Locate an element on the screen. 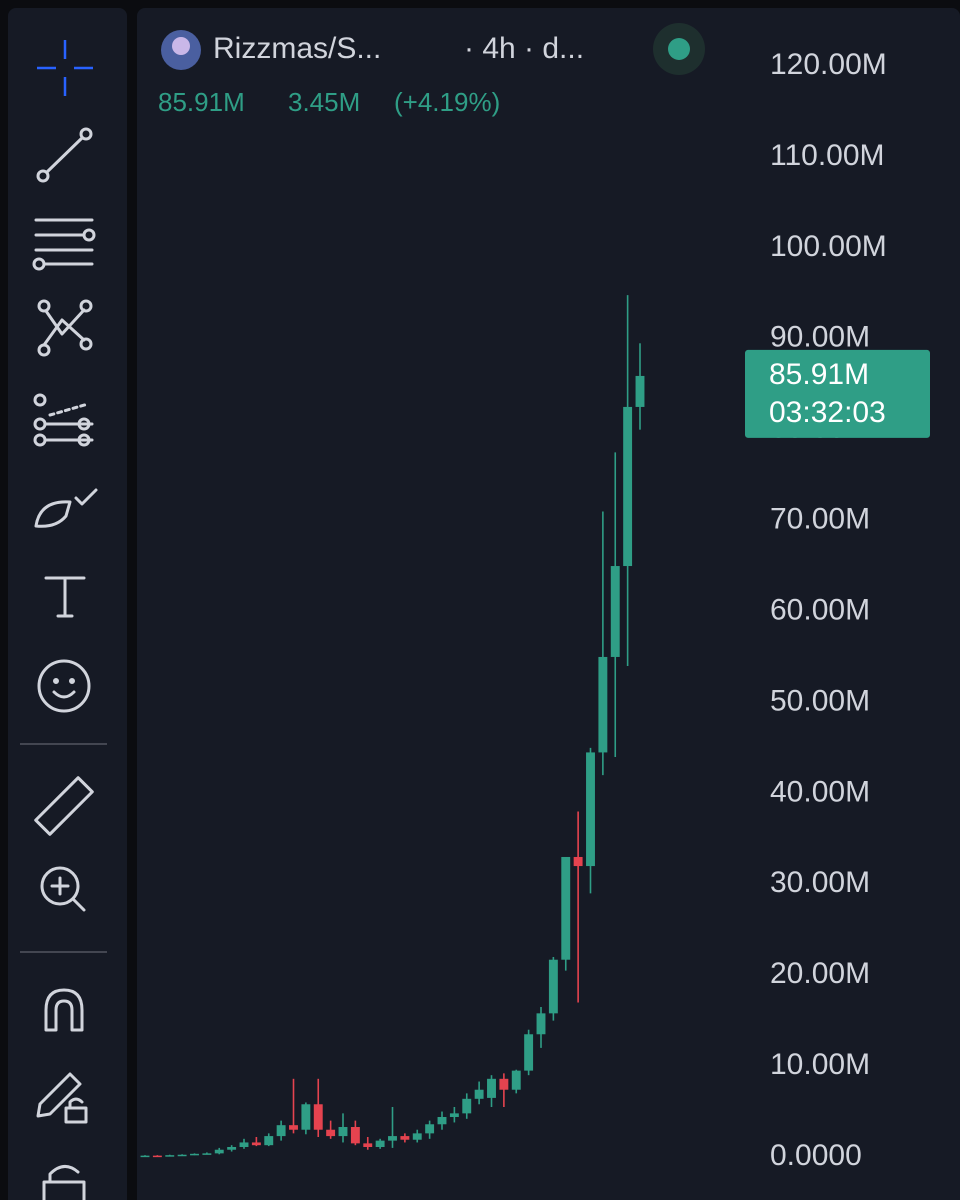  y-tick-label: 120.00M is located at coordinates (828, 64).